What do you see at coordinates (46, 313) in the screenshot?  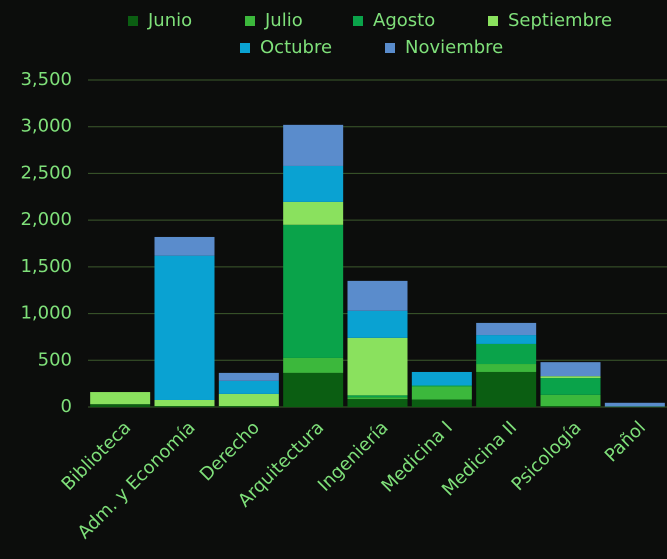 I see `y-tick-label: 1,000` at bounding box center [46, 313].